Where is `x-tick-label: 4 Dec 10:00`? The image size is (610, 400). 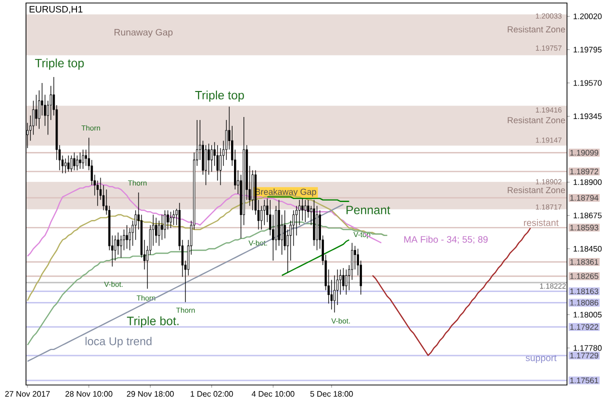 x-tick-label: 4 Dec 10:00 is located at coordinates (273, 394).